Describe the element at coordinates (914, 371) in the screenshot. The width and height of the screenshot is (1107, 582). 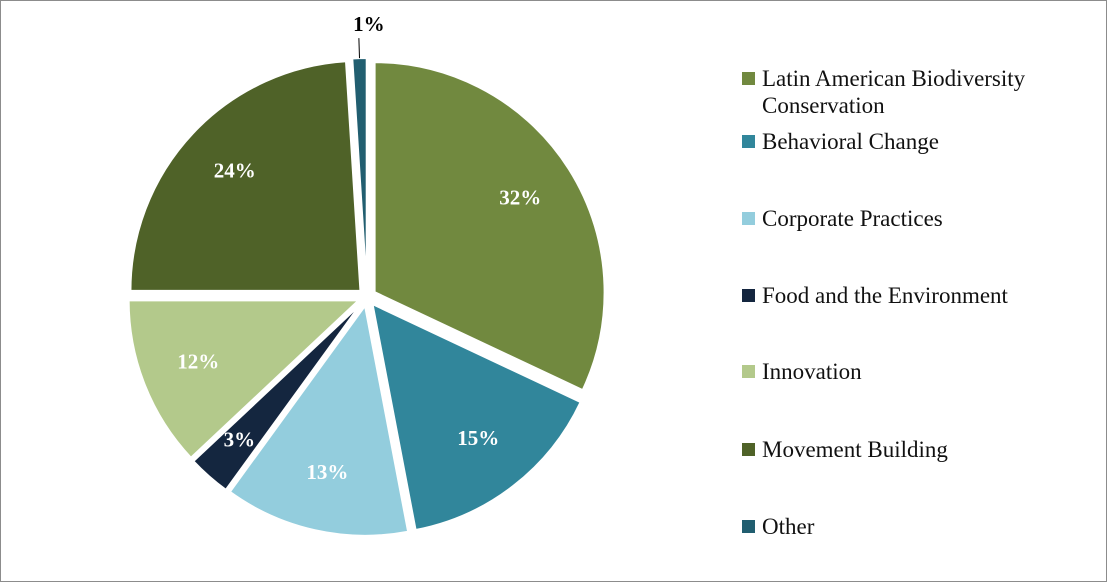
I see `legend-item: Innovation` at that location.